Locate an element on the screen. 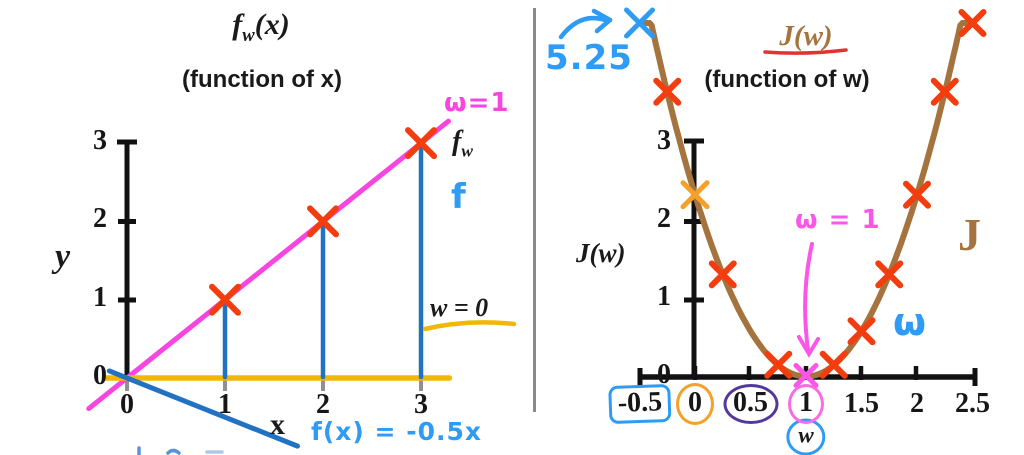  right-y-tick: 1 is located at coordinates (664, 296).